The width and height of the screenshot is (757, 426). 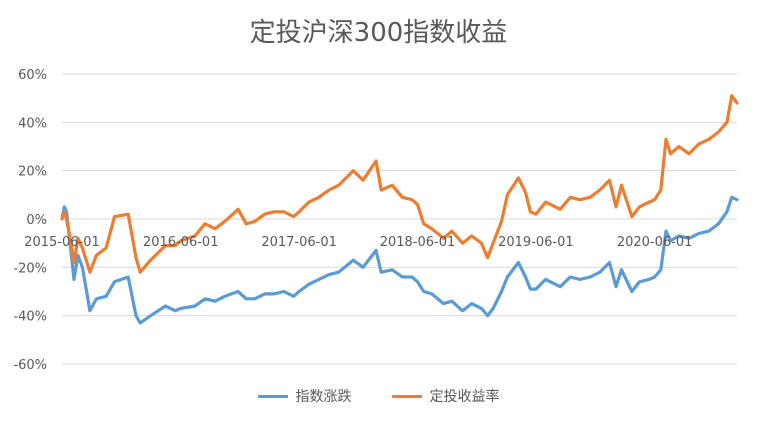 I want to click on chart-title: 定投沪深300指数收益, so click(x=378, y=33).